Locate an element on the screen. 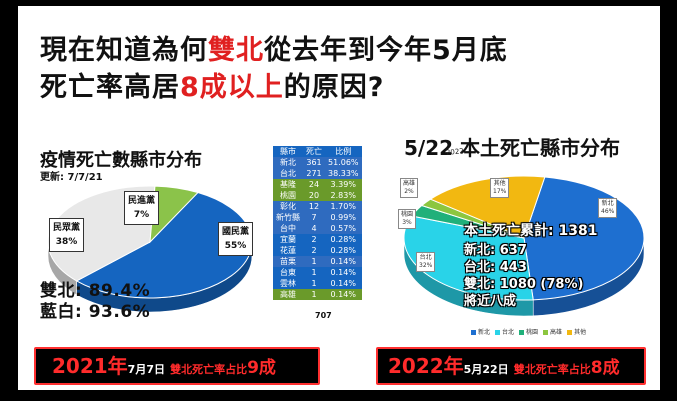  pie1-label-dpp-name: 民進黨 is located at coordinates (142, 201).